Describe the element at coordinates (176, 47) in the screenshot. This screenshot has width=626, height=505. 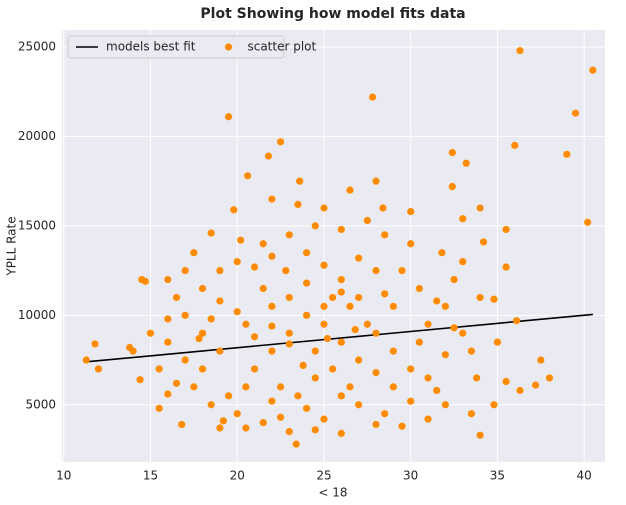
I see `legend-box` at that location.